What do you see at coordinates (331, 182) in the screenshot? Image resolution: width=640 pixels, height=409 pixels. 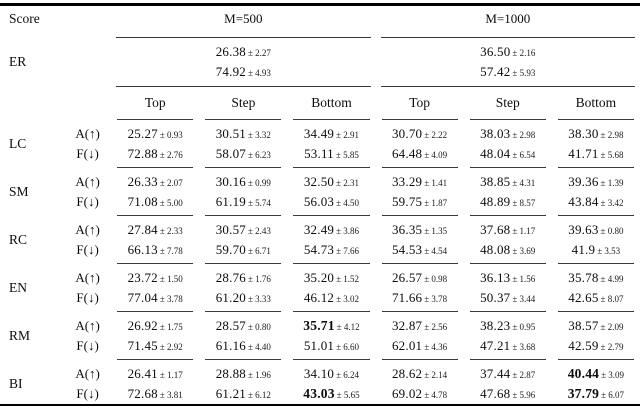 I see `table-cell: 32.50 ± 2.31` at bounding box center [331, 182].